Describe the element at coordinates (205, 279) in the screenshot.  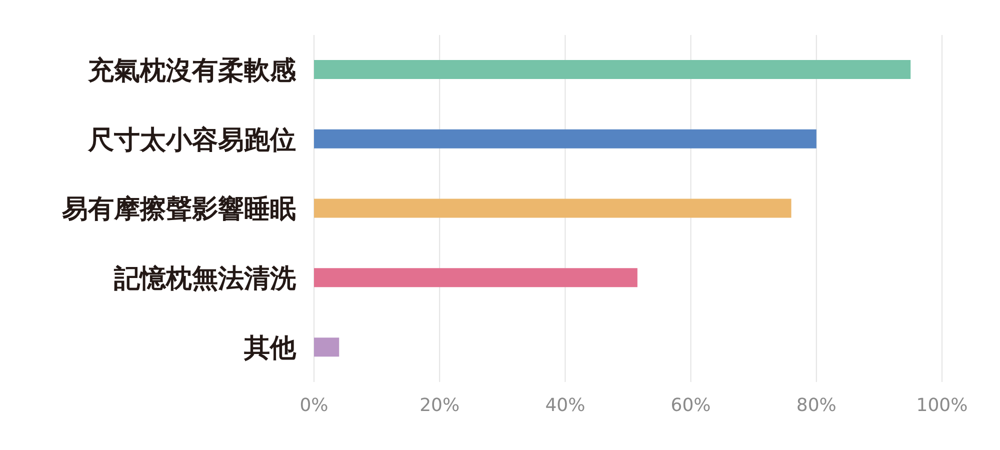
I see `y-tick-label: 記憶枕無法清洗` at that location.